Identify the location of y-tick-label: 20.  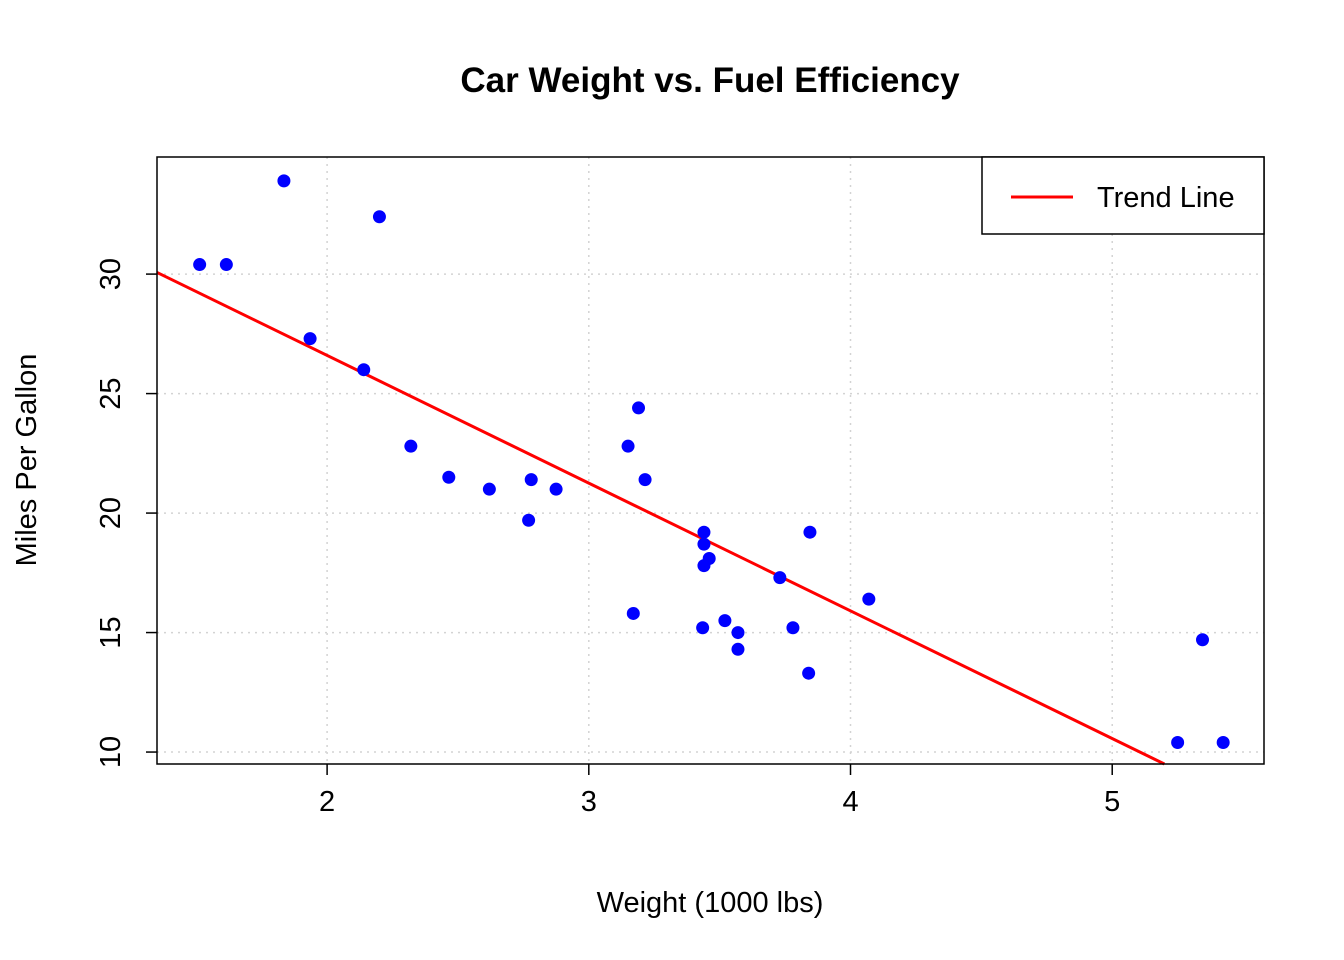
(111, 513).